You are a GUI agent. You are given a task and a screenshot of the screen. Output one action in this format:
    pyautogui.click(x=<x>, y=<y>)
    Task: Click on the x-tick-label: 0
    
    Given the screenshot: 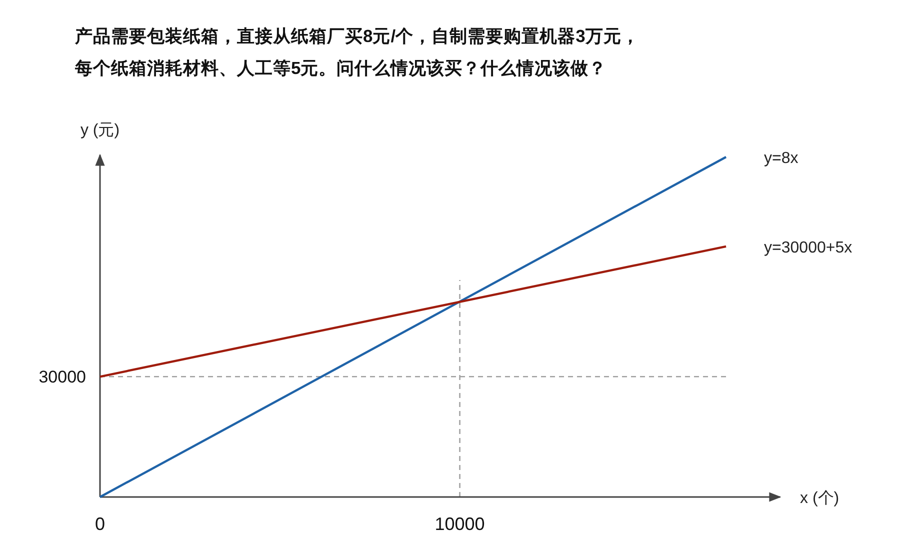 What is the action you would take?
    pyautogui.click(x=100, y=524)
    